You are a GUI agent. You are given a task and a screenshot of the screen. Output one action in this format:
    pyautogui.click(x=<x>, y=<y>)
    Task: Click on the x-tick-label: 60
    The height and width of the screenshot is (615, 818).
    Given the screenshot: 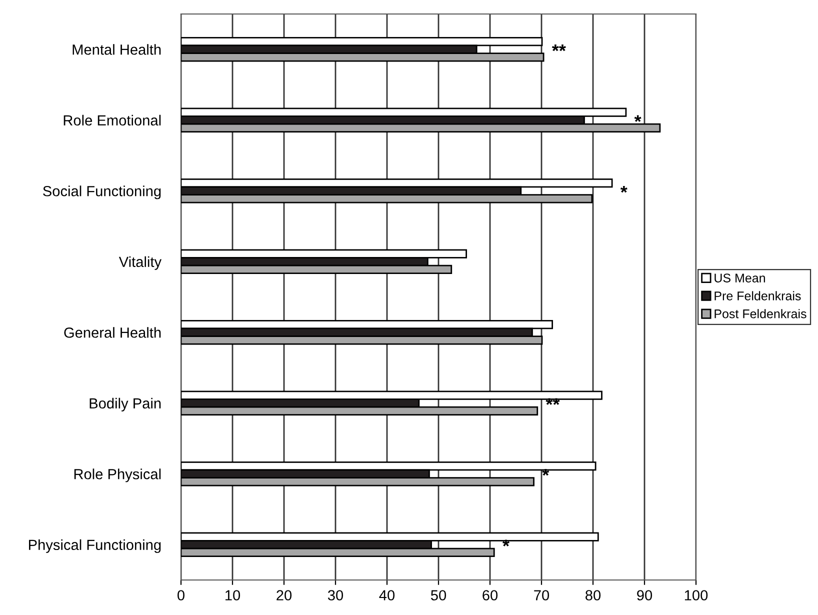 What is the action you would take?
    pyautogui.click(x=490, y=595)
    